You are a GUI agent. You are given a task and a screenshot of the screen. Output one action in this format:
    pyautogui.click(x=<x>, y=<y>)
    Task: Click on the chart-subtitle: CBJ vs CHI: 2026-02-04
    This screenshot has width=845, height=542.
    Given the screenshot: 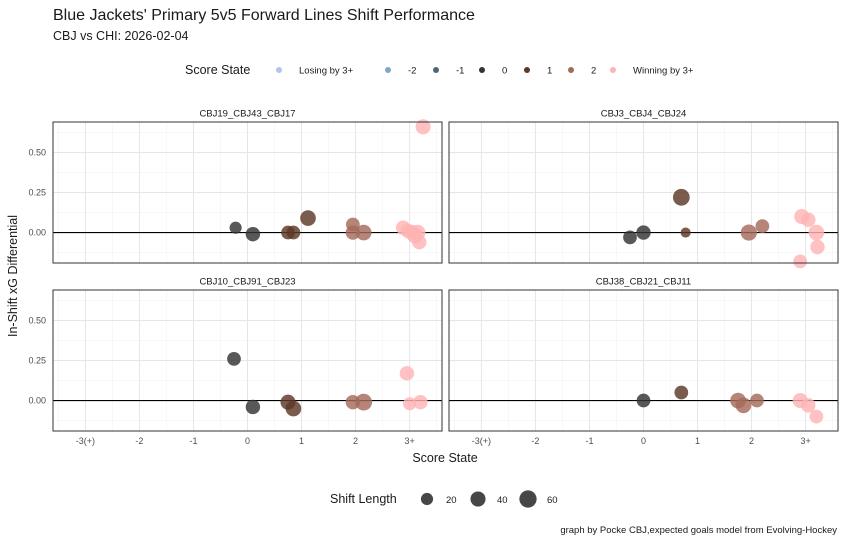 What is the action you would take?
    pyautogui.click(x=121, y=36)
    